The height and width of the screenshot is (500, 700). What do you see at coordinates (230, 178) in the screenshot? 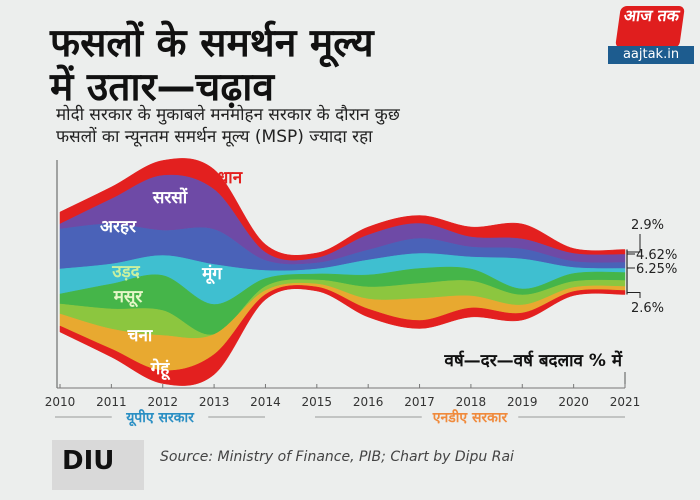
I see `series-label-1: धान` at bounding box center [230, 178].